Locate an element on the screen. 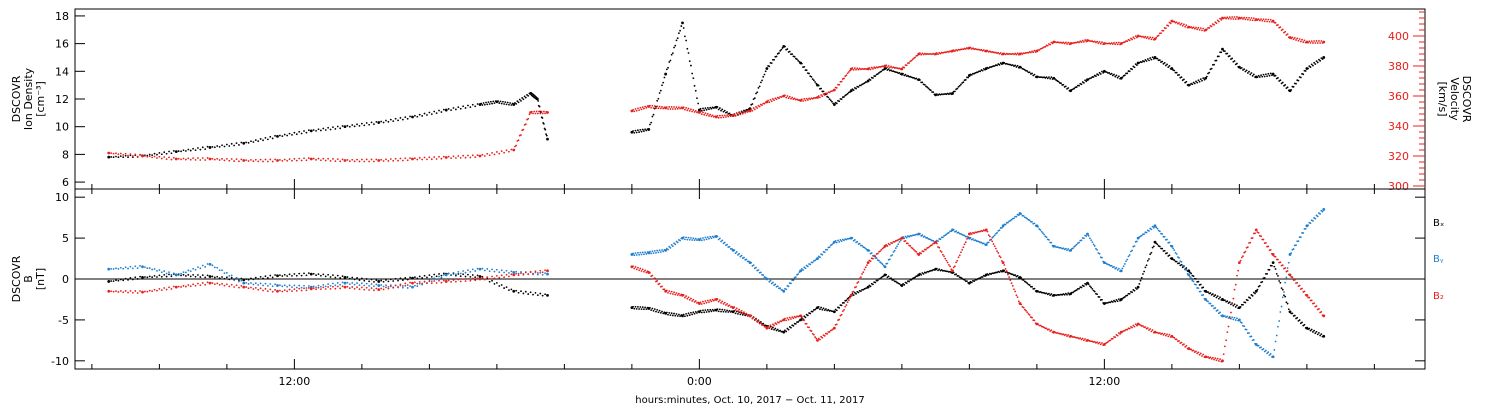  field-series-bz-point is located at coordinates (142, 292).